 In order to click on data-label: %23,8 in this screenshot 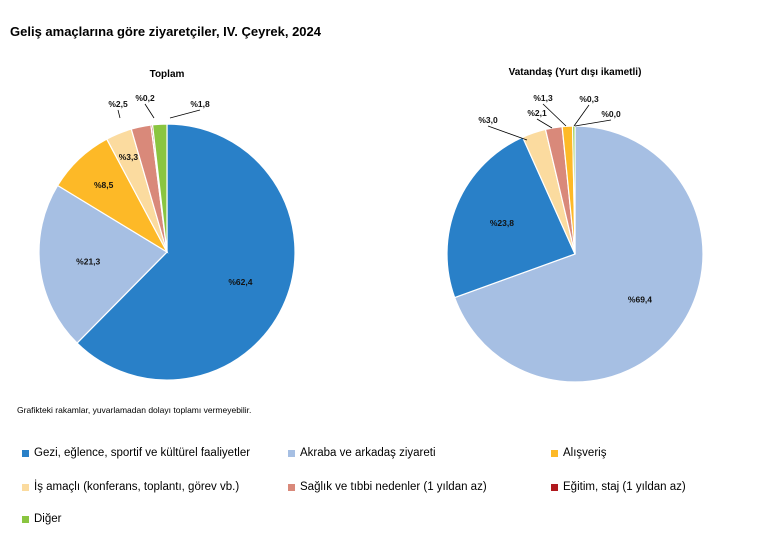, I will do `click(502, 223)`.